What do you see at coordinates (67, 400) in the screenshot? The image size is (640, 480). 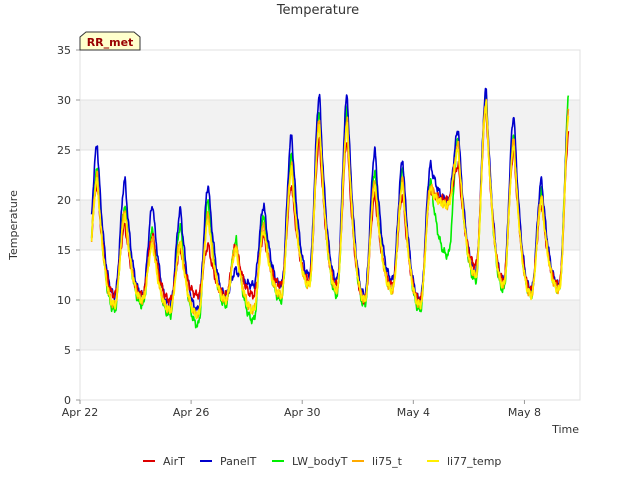 I see `y-tick-label: 0` at bounding box center [67, 400].